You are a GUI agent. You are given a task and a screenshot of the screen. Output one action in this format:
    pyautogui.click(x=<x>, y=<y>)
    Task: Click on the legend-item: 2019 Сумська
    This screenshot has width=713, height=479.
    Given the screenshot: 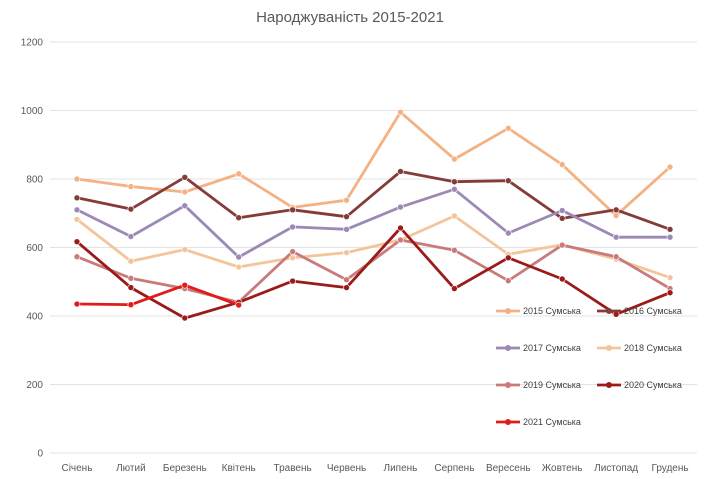 What is the action you would take?
    pyautogui.click(x=538, y=385)
    